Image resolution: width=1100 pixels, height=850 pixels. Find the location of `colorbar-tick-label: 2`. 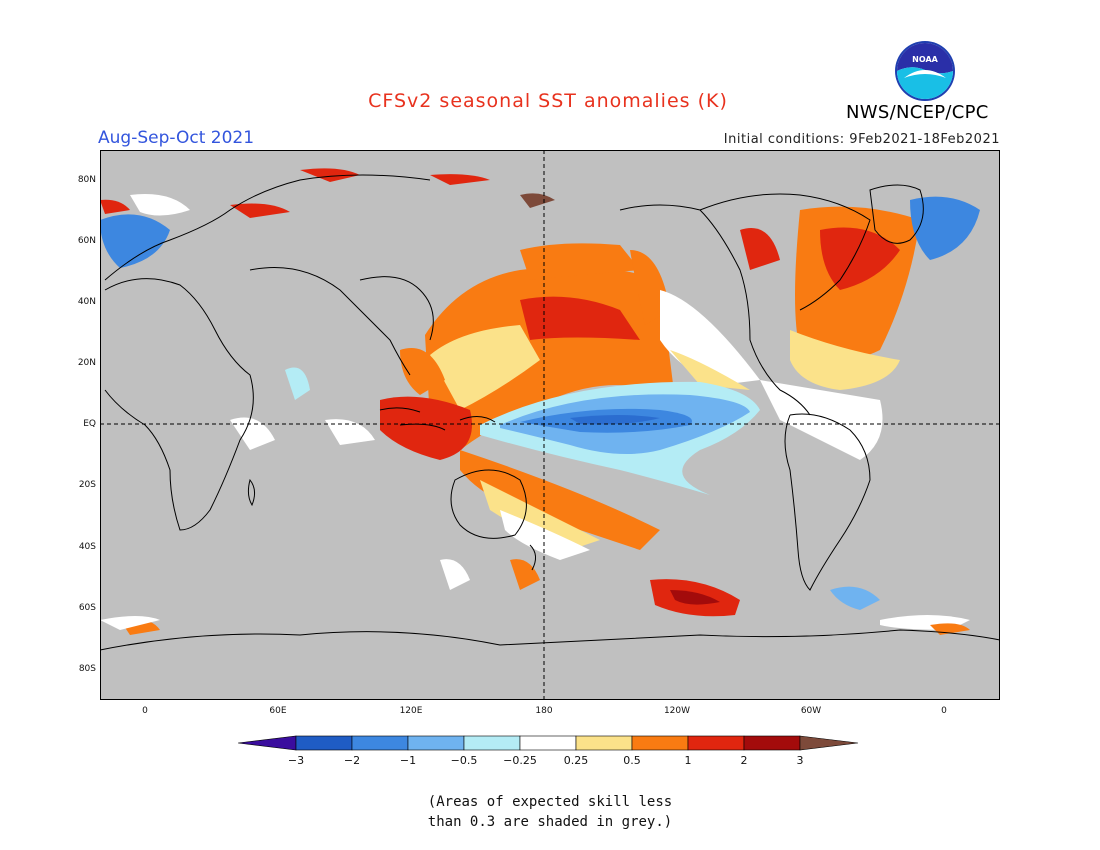

colorbar-tick-label: 2 is located at coordinates (744, 760).